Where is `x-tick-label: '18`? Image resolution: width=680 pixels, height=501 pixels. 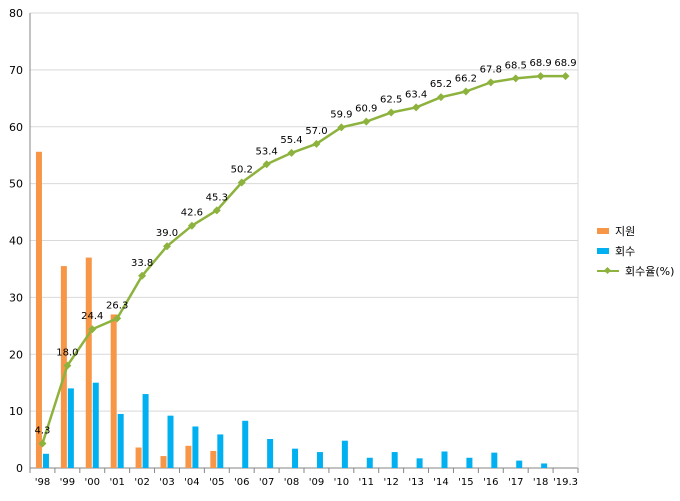 x-tick-label: '18 is located at coordinates (540, 482).